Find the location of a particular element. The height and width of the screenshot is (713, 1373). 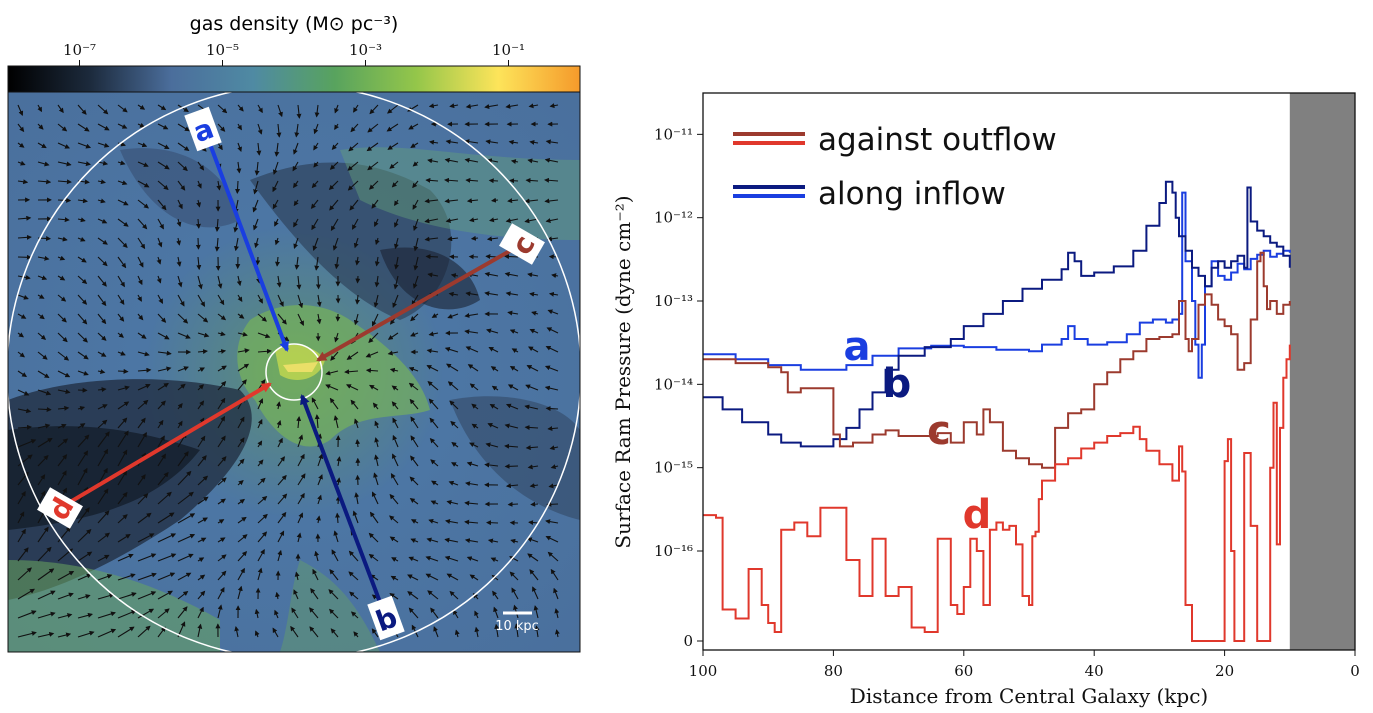

legend-label-against-outflow: against outflow is located at coordinates (937, 140).